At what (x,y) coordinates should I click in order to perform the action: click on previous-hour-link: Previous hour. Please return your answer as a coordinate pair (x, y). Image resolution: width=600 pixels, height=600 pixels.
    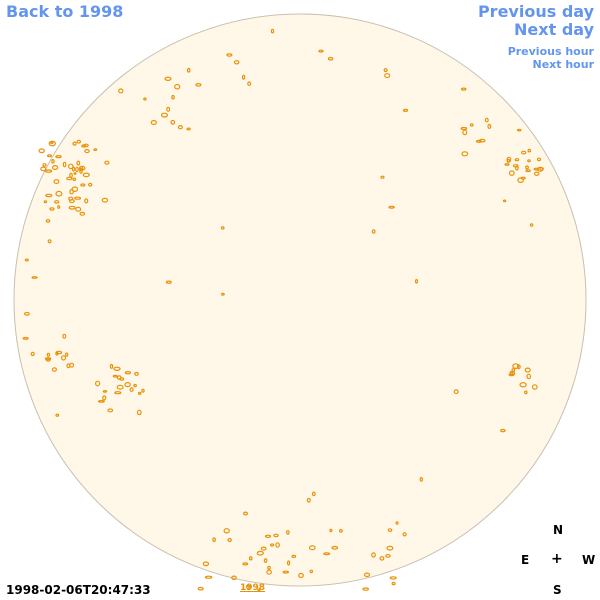
    Looking at the image, I should click on (550, 51).